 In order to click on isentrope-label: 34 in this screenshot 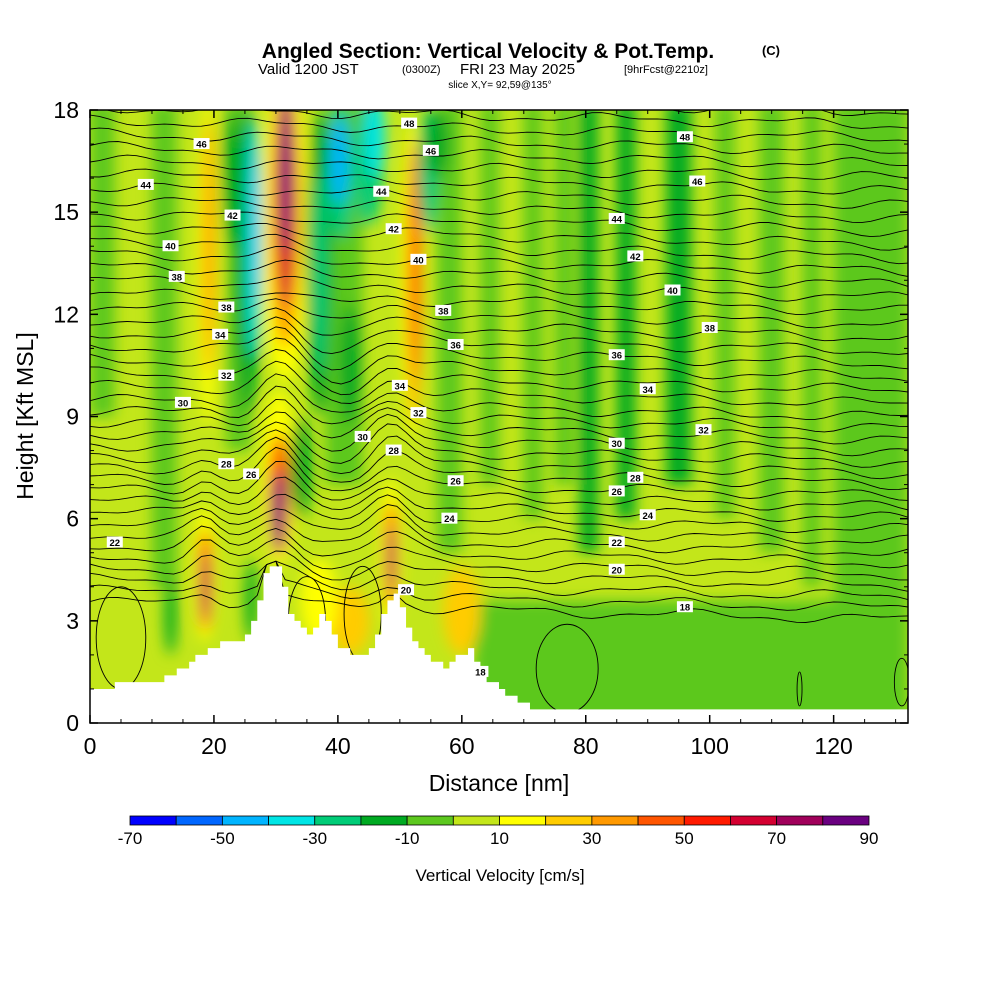, I will do `click(399, 385)`.